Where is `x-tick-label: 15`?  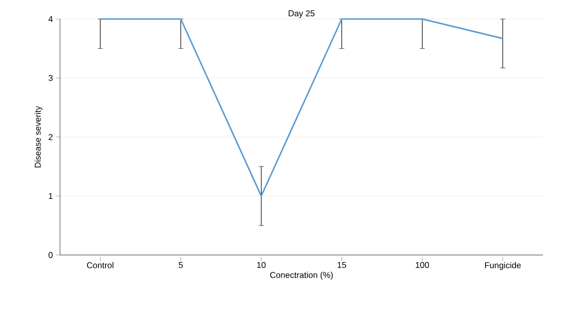
x-tick-label: 15 is located at coordinates (342, 265).